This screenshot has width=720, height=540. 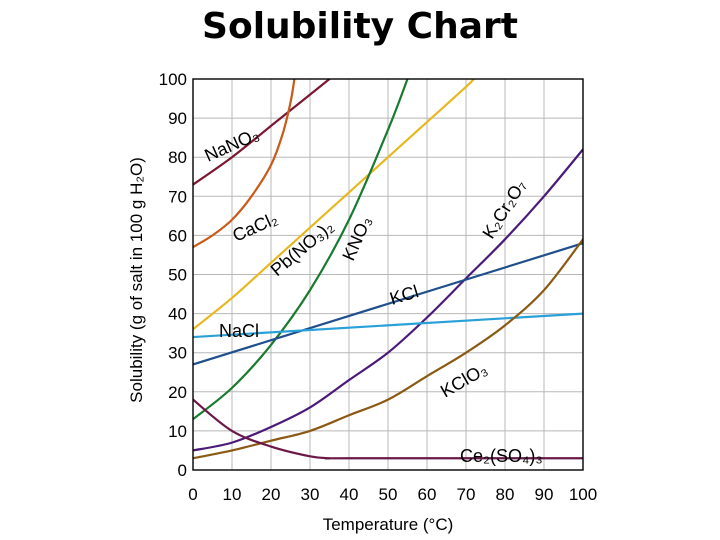 What do you see at coordinates (271, 494) in the screenshot?
I see `x-tick-label: 20` at bounding box center [271, 494].